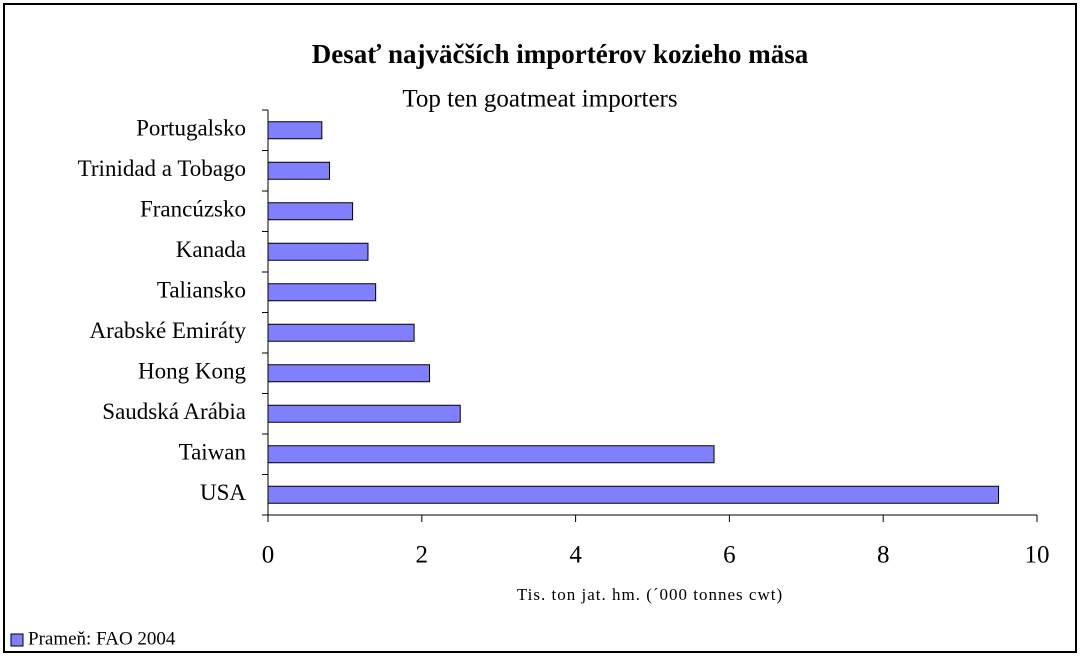  What do you see at coordinates (223, 492) in the screenshot?
I see `y-tick-label: USA` at bounding box center [223, 492].